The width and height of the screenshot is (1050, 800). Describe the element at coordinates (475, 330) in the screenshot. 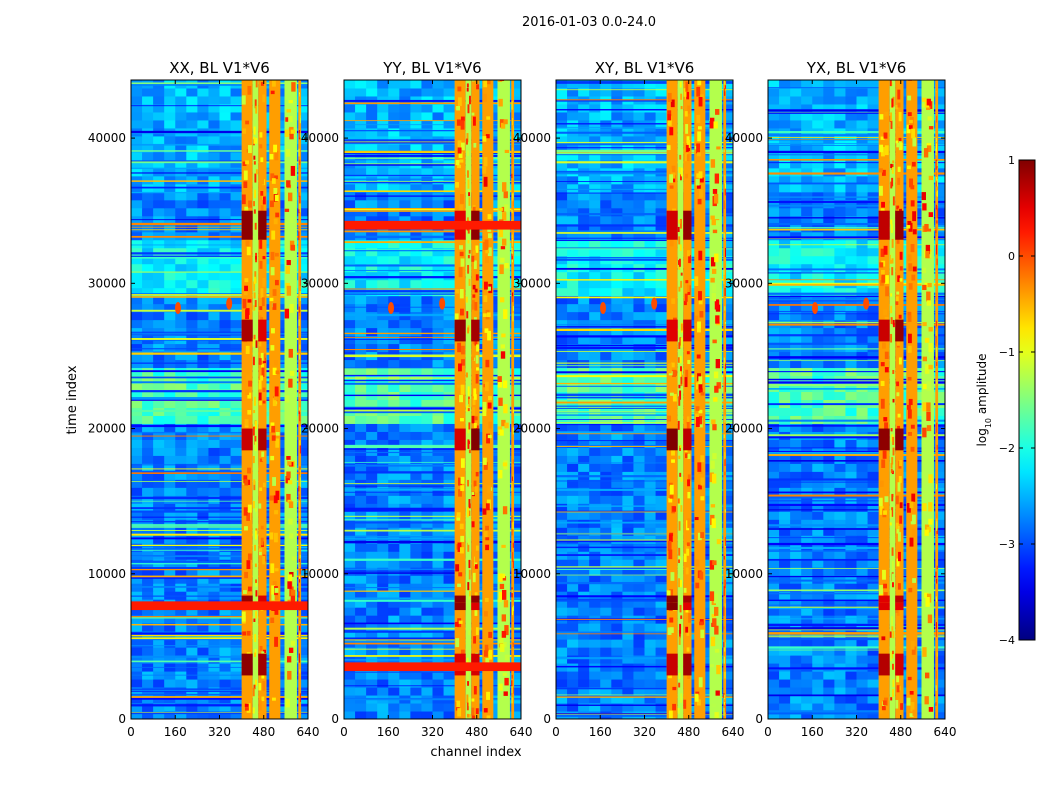

I see `strong-rfi-block` at that location.